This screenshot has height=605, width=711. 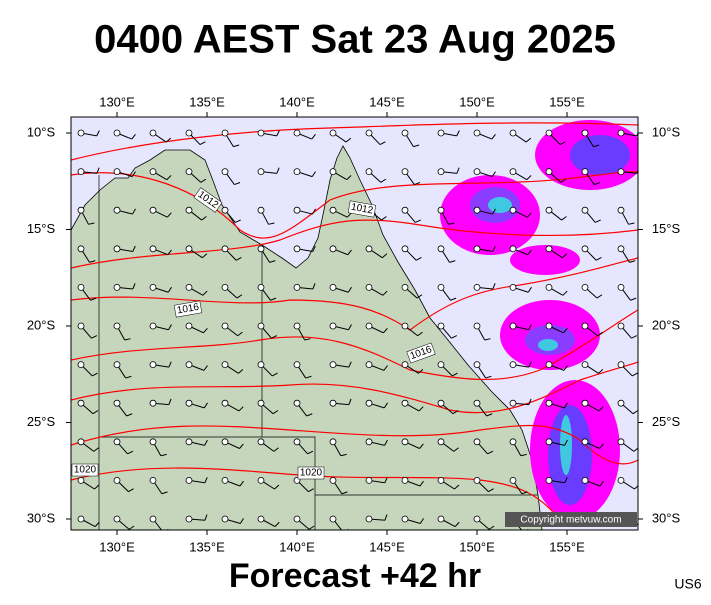 What do you see at coordinates (207, 101) in the screenshot?
I see `lon-tick-label: 135°E` at bounding box center [207, 101].